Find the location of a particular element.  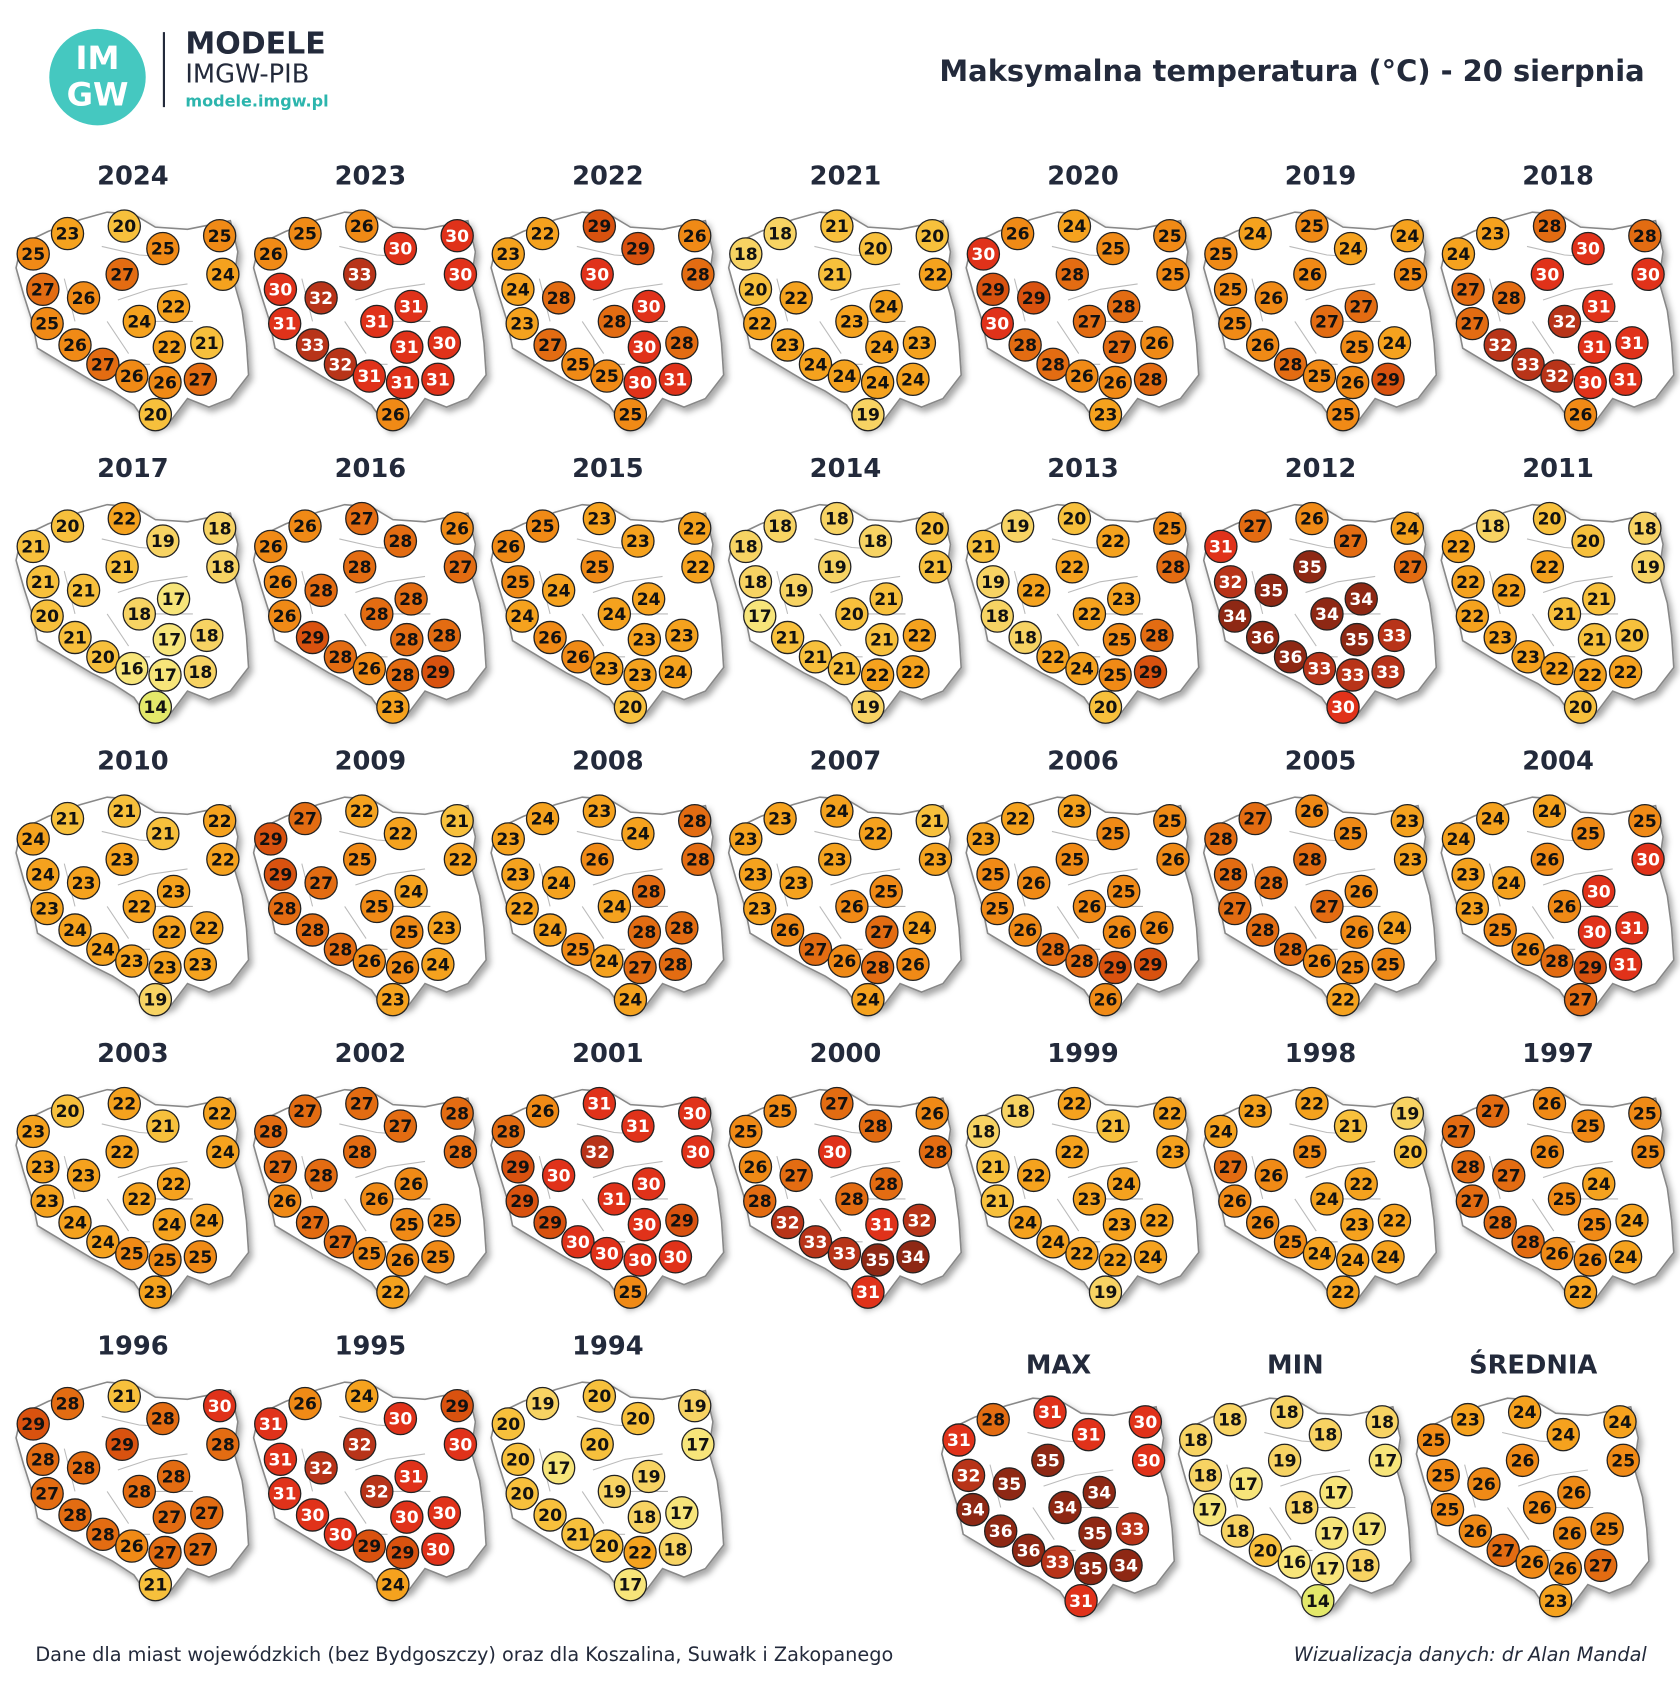

panel-label: 2015 is located at coordinates (608, 469).